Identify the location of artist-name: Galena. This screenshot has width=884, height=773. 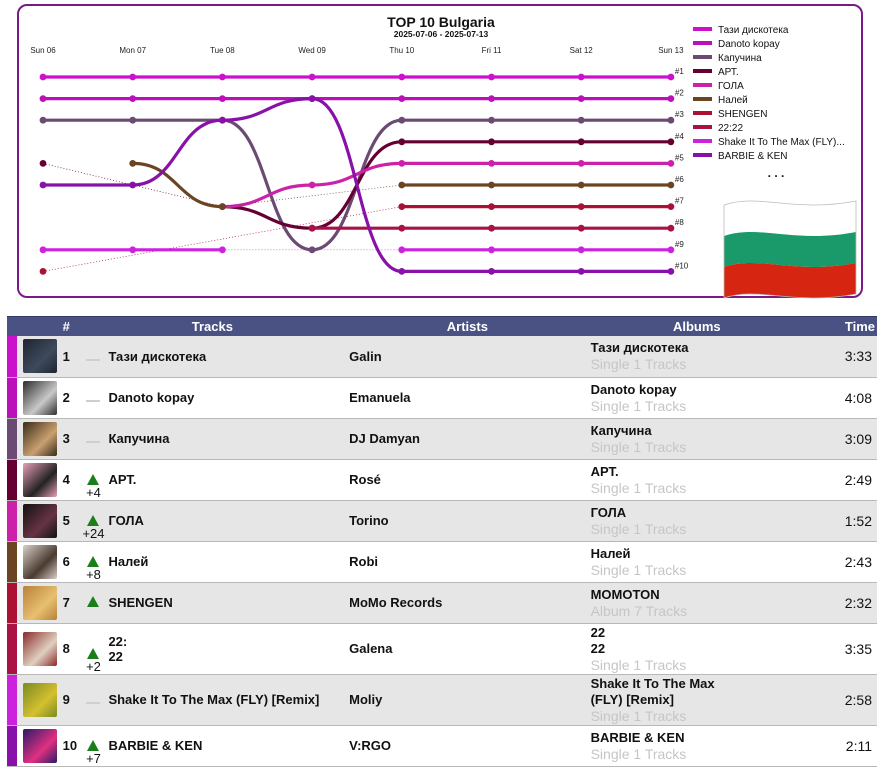
(371, 648).